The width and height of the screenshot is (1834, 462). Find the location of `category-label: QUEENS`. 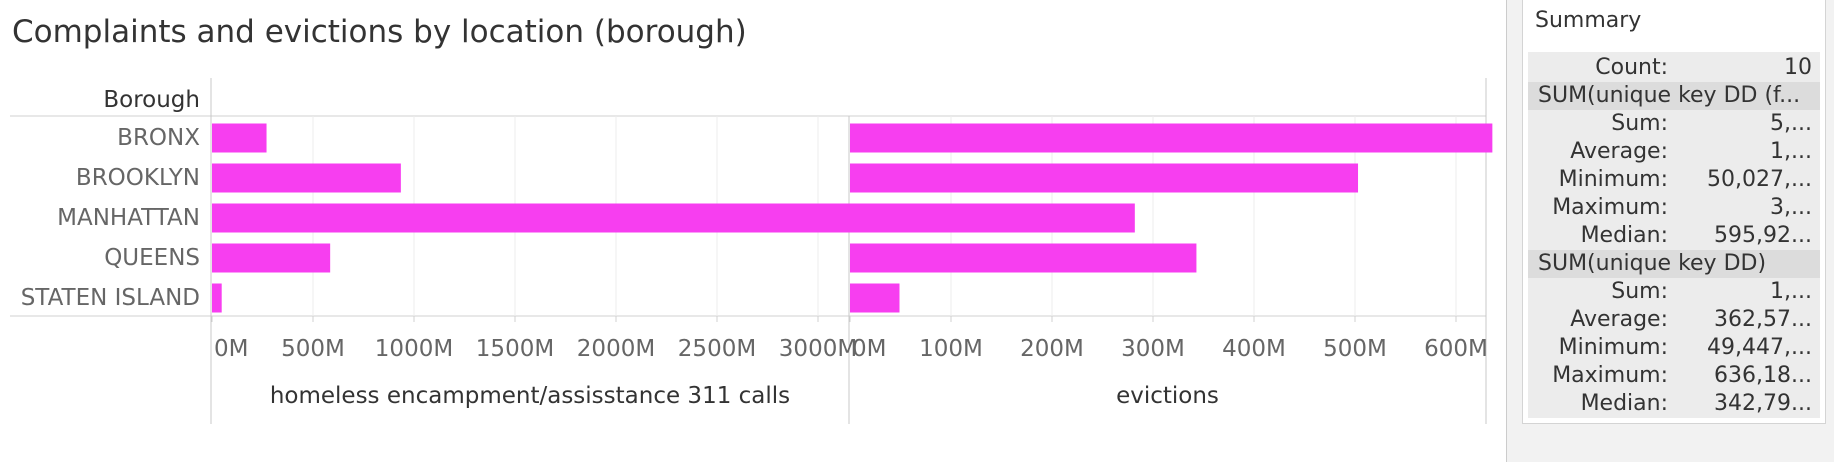

category-label: QUEENS is located at coordinates (152, 258).